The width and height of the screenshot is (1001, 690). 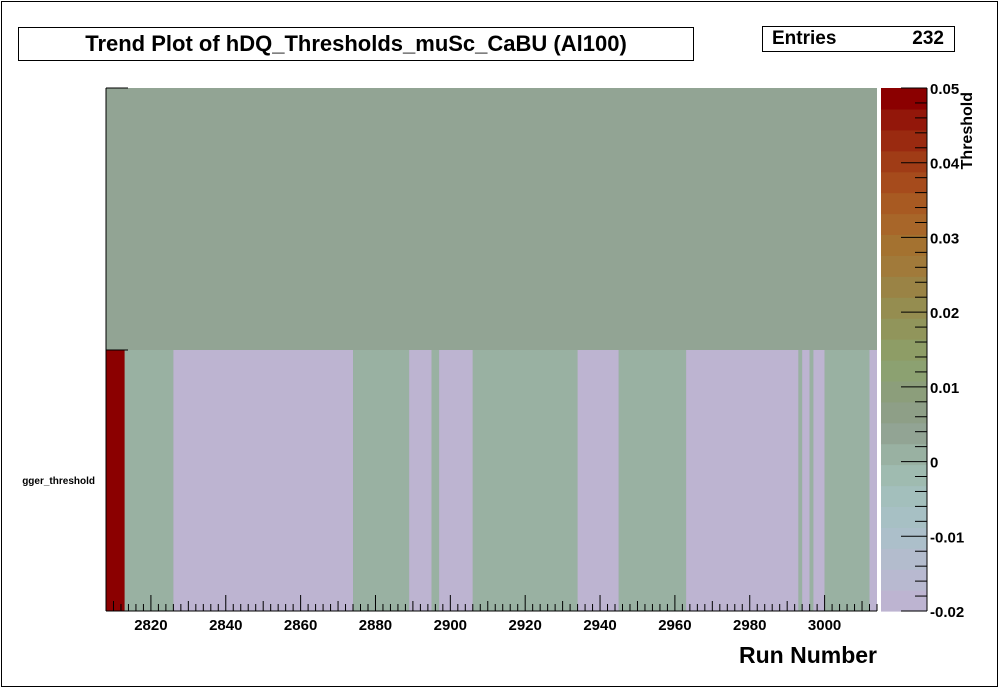 I want to click on x-tick-label: 3000, so click(x=824, y=625).